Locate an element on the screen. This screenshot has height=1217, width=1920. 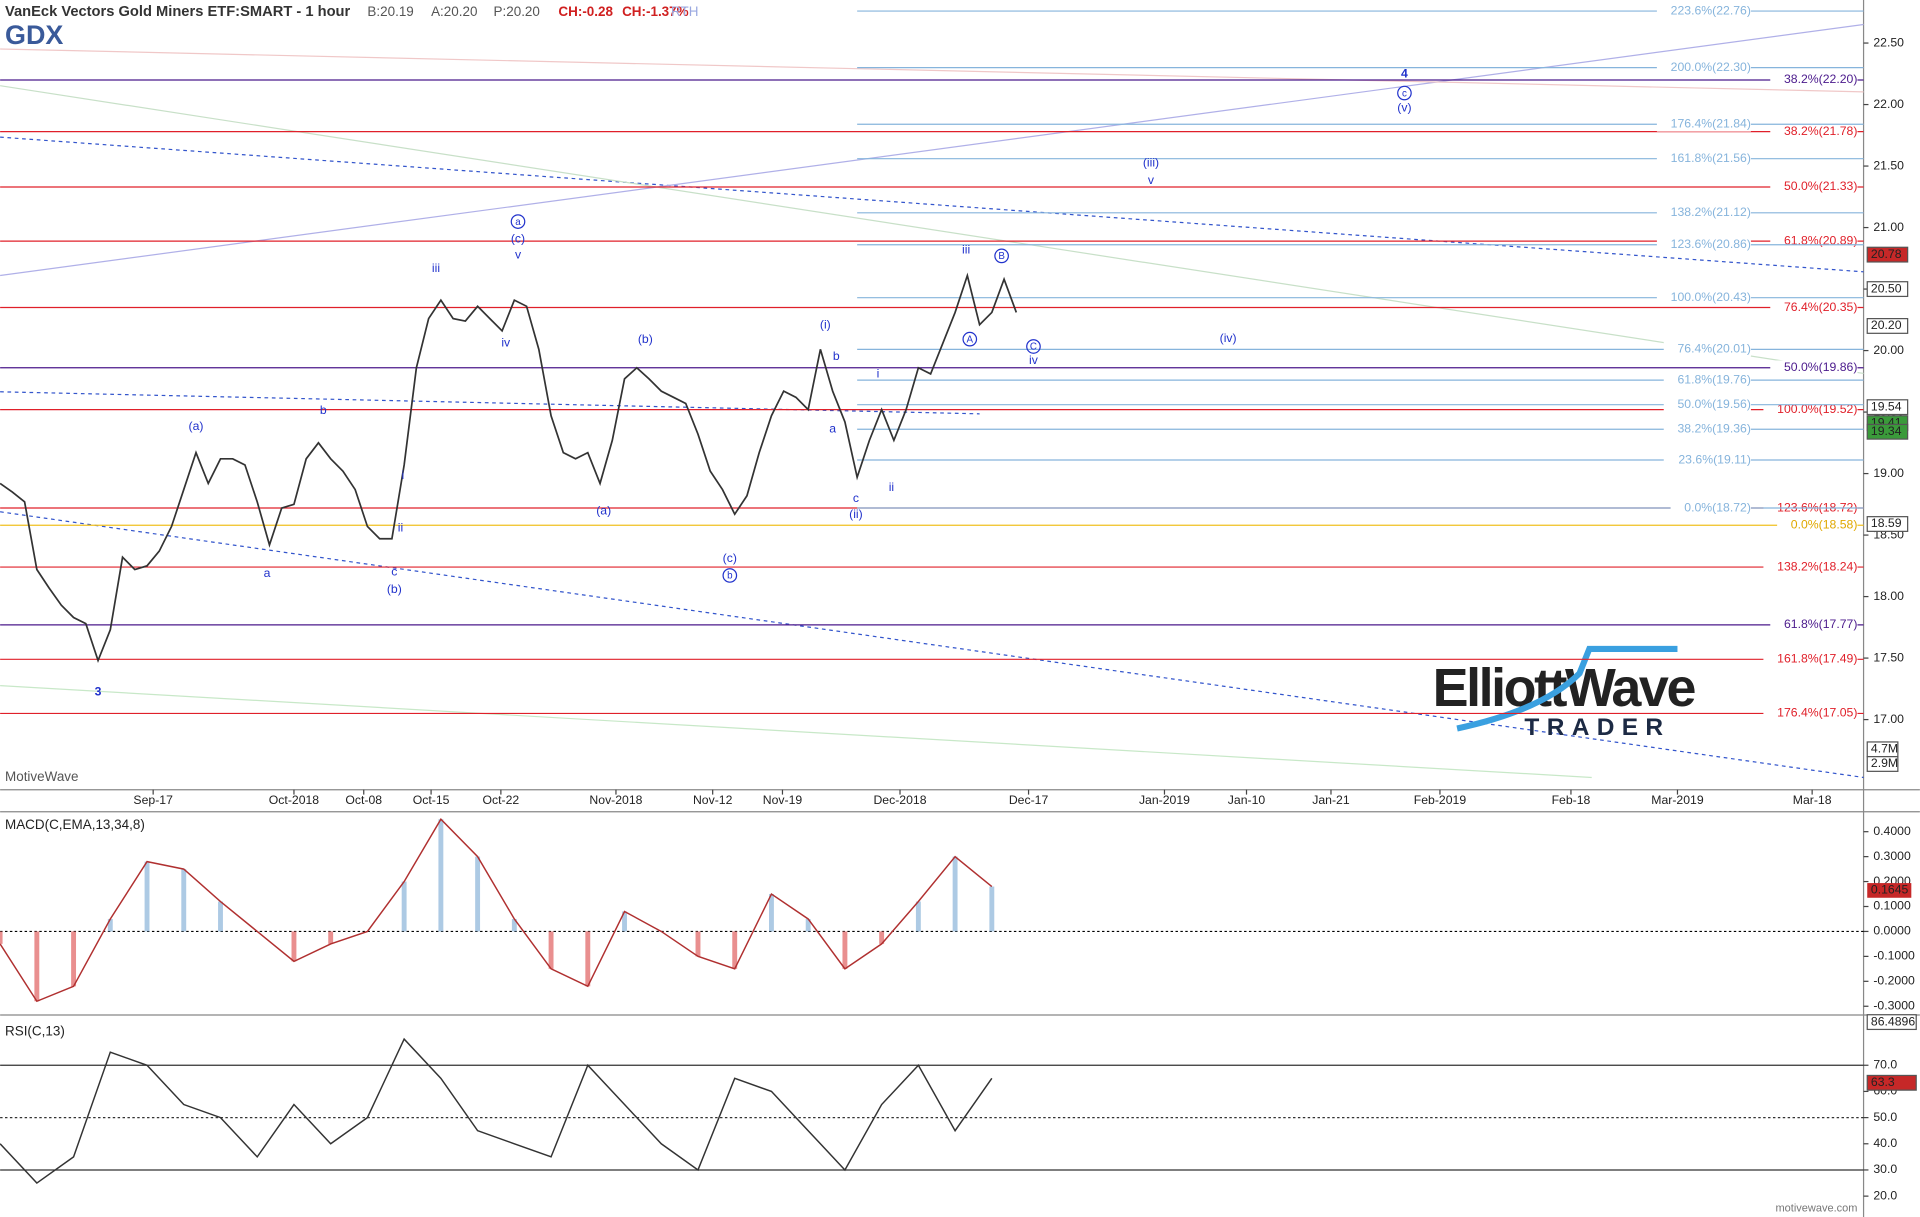
last-price: P:20.20 is located at coordinates (517, 11).